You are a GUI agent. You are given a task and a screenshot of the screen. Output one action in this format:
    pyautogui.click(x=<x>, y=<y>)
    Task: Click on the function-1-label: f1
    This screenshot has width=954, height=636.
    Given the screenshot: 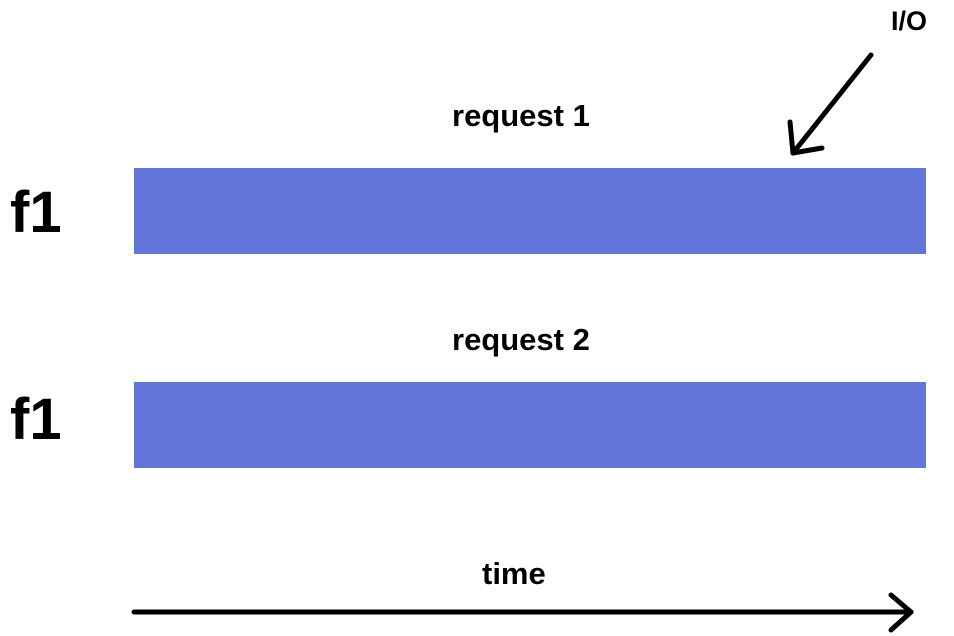 What is the action you would take?
    pyautogui.click(x=36, y=212)
    